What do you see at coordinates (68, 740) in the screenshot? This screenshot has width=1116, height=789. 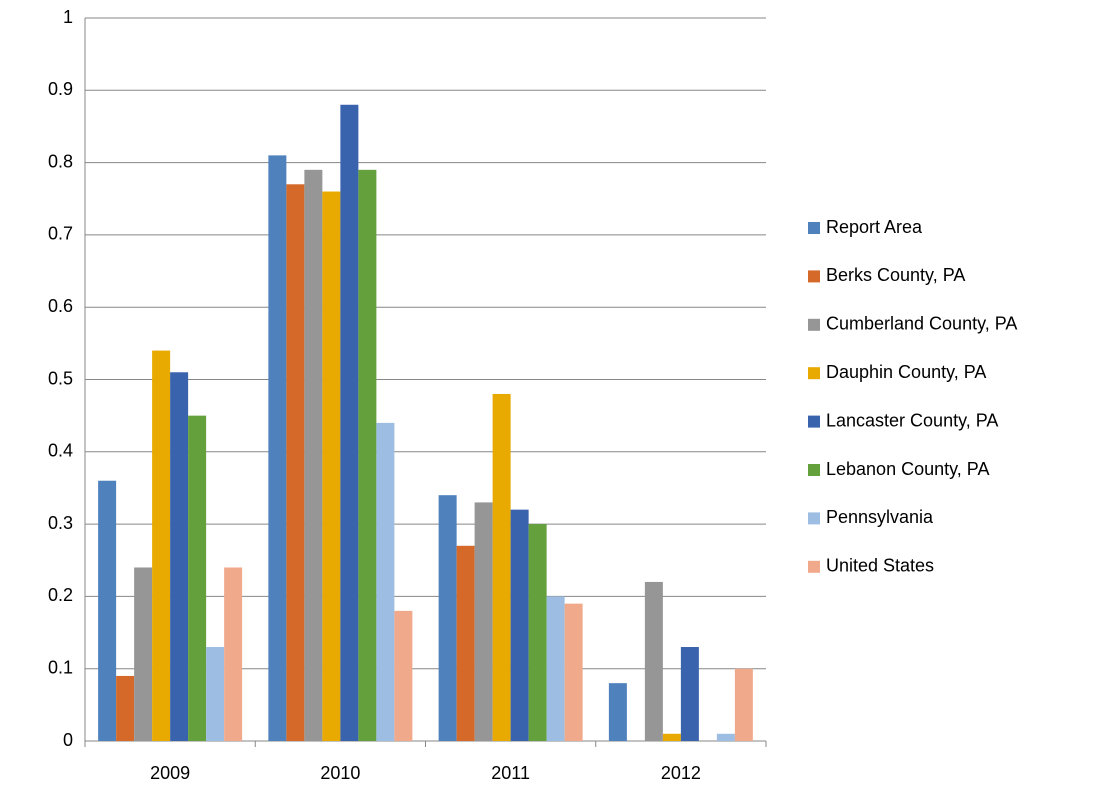 I see `y-tick-label: 0` at bounding box center [68, 740].